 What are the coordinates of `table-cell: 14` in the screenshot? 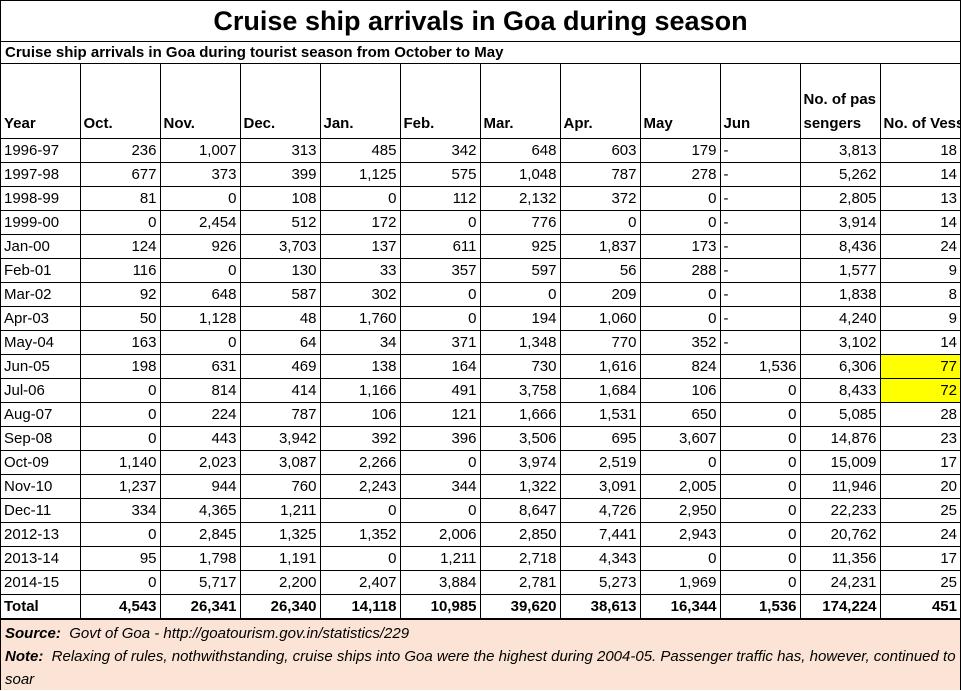 It's located at (919, 222).